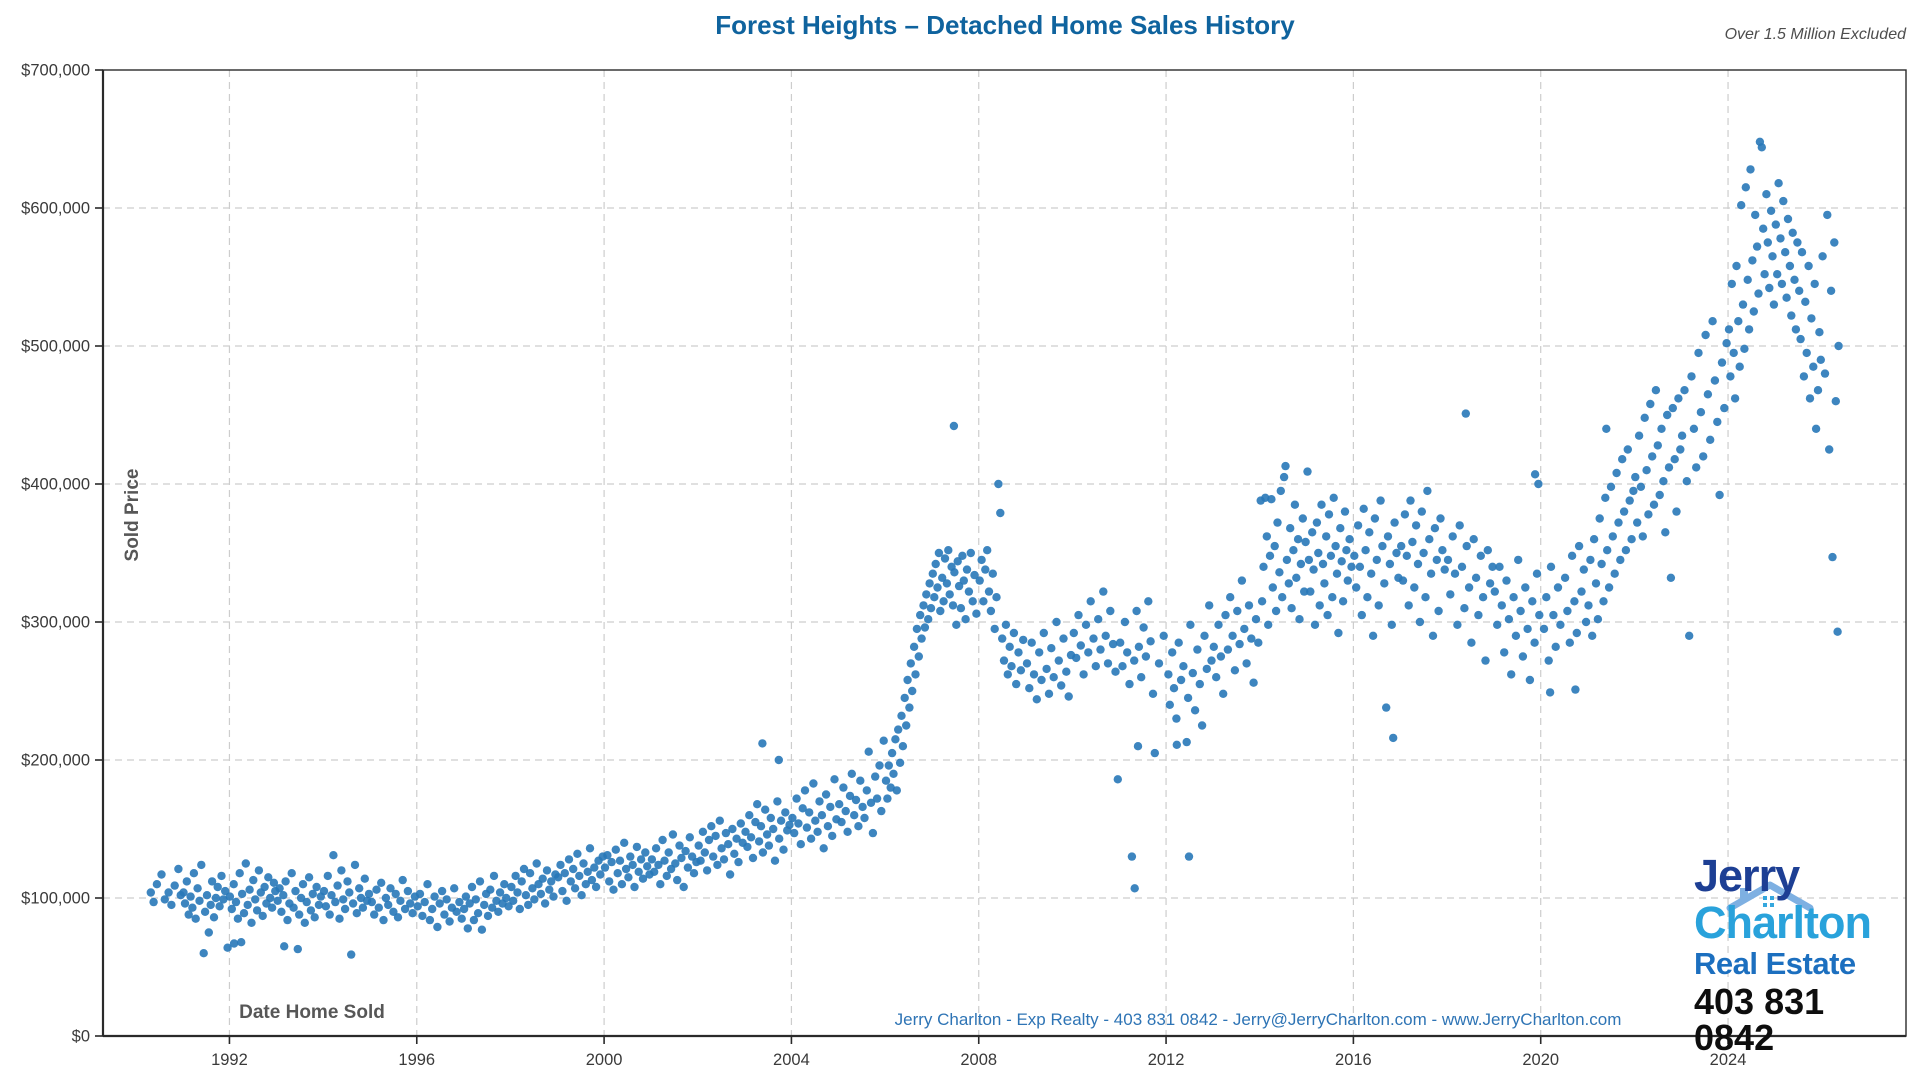 The height and width of the screenshot is (1080, 1920). Describe the element at coordinates (55, 71) in the screenshot. I see `y-tick-label: $700,000` at that location.